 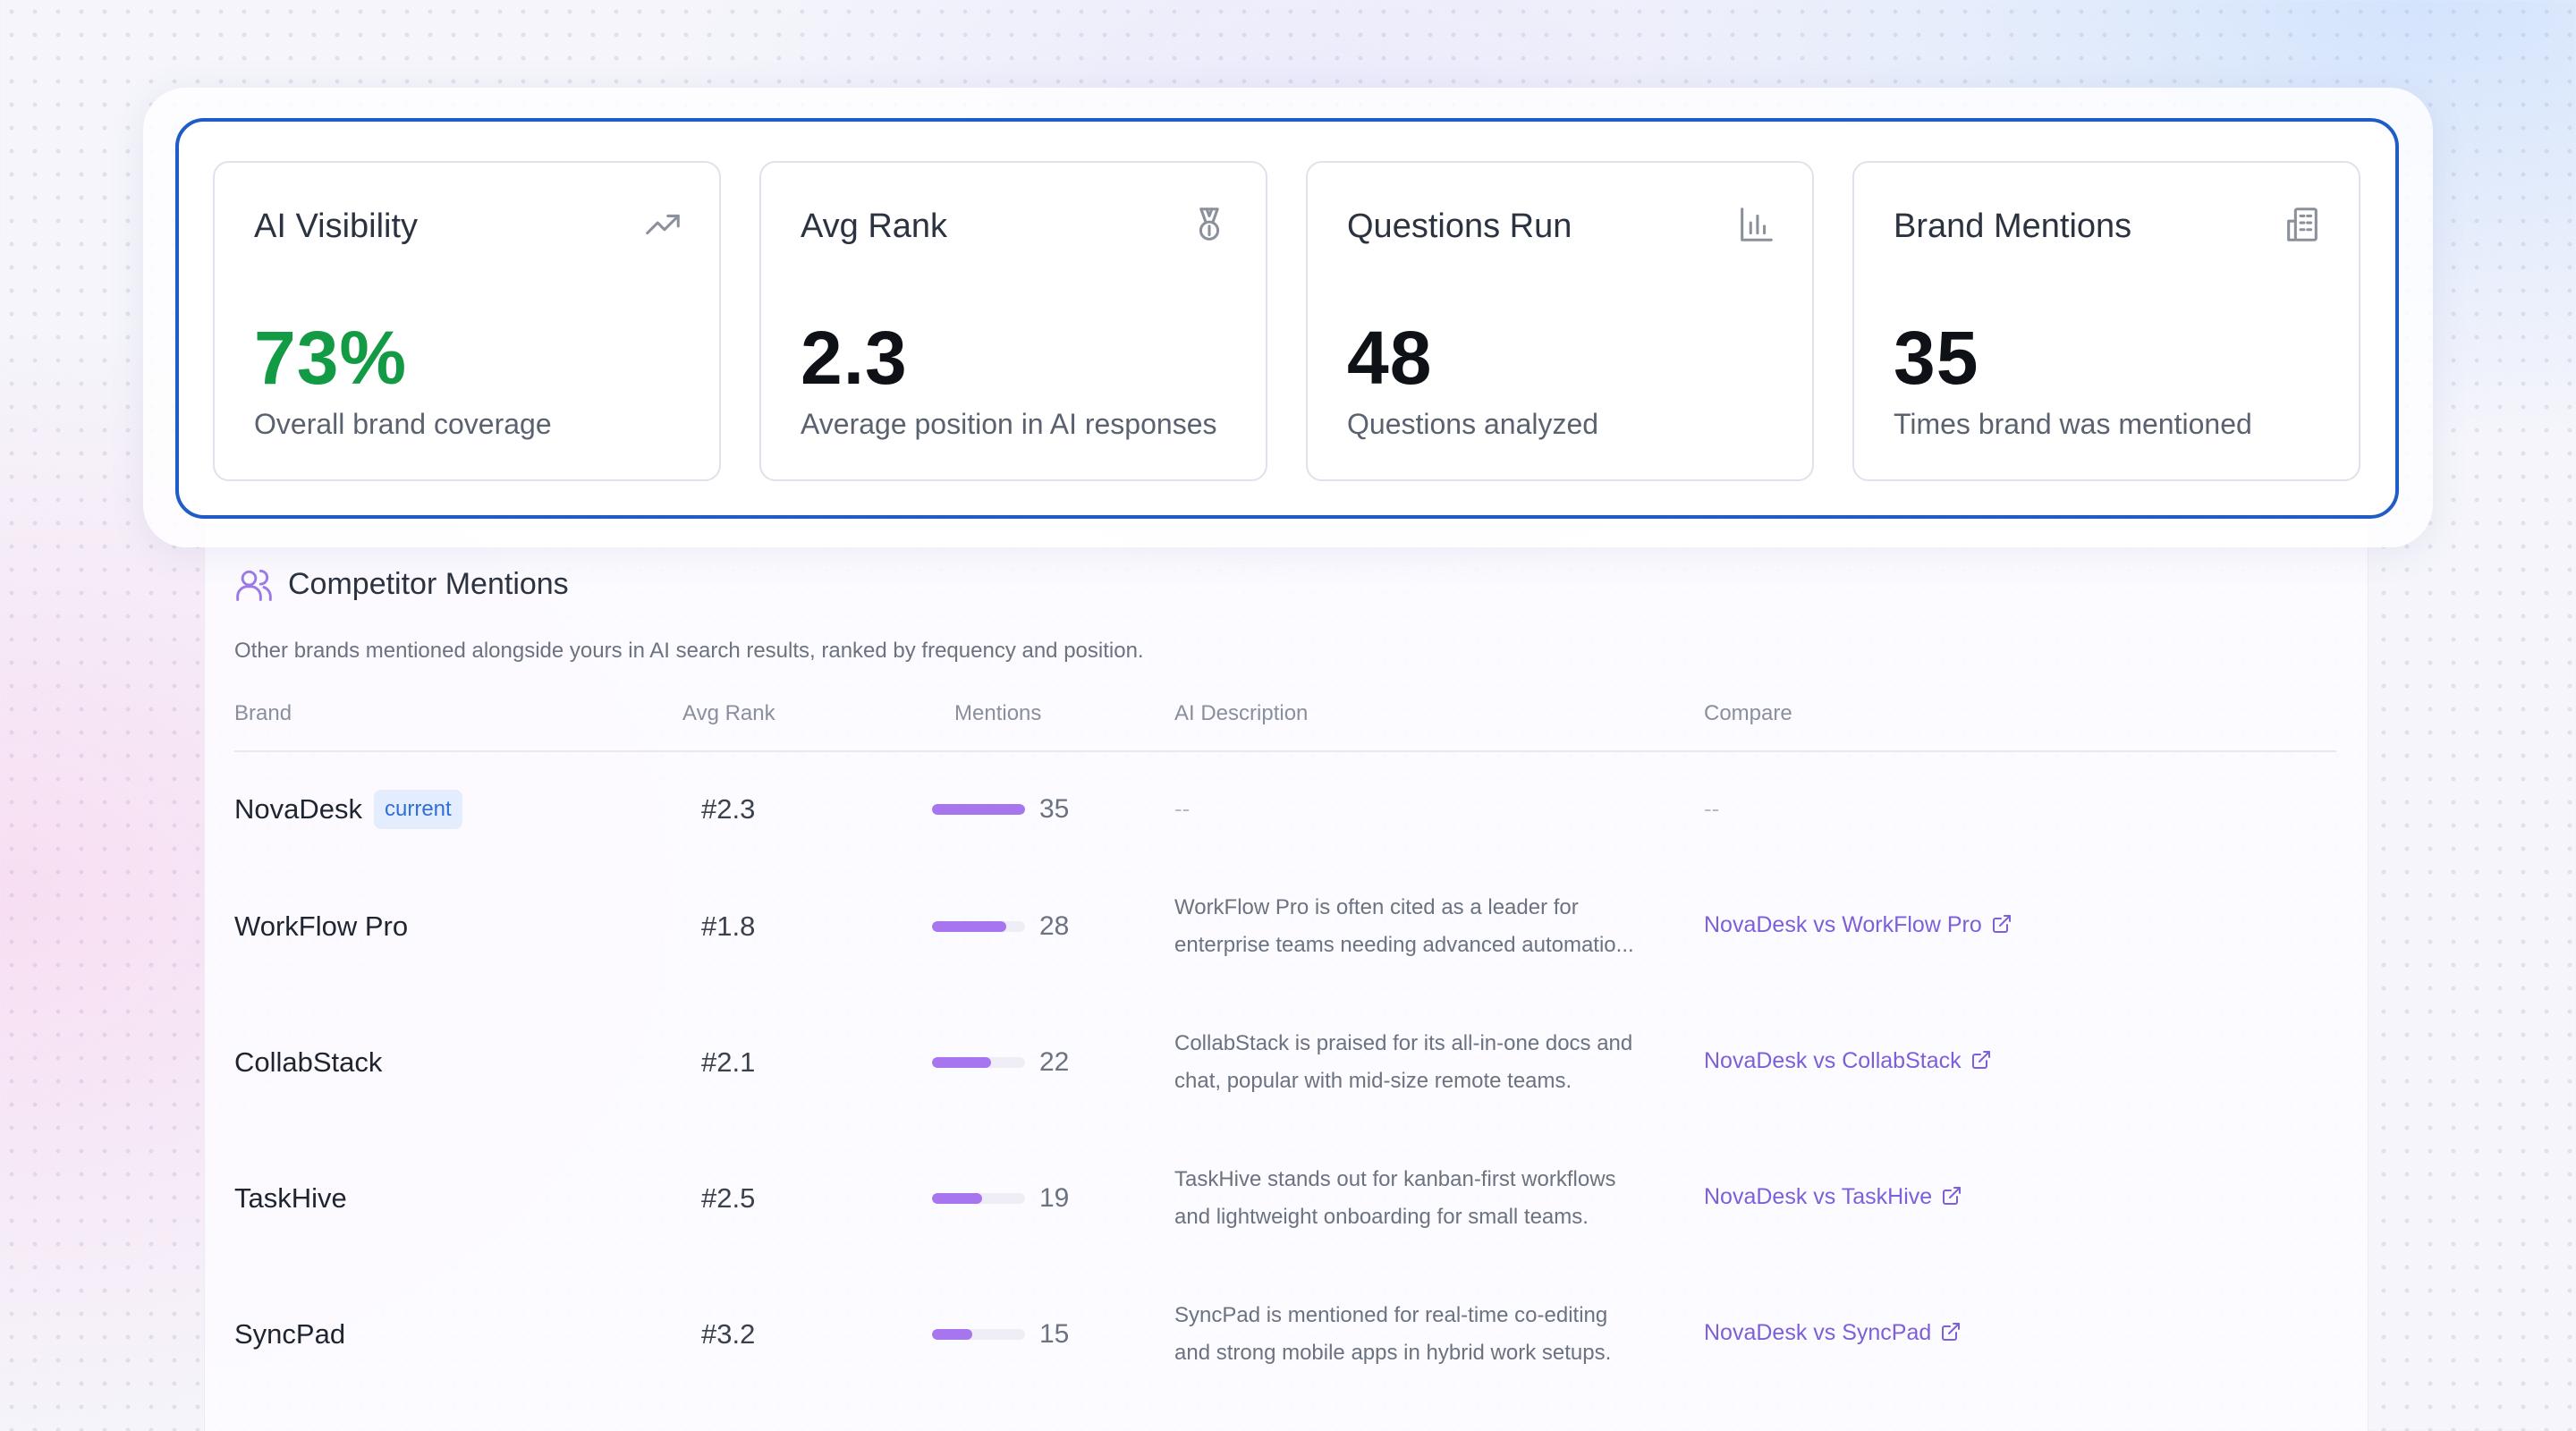 What do you see at coordinates (1054, 926) in the screenshot?
I see `mentions-count: 28` at bounding box center [1054, 926].